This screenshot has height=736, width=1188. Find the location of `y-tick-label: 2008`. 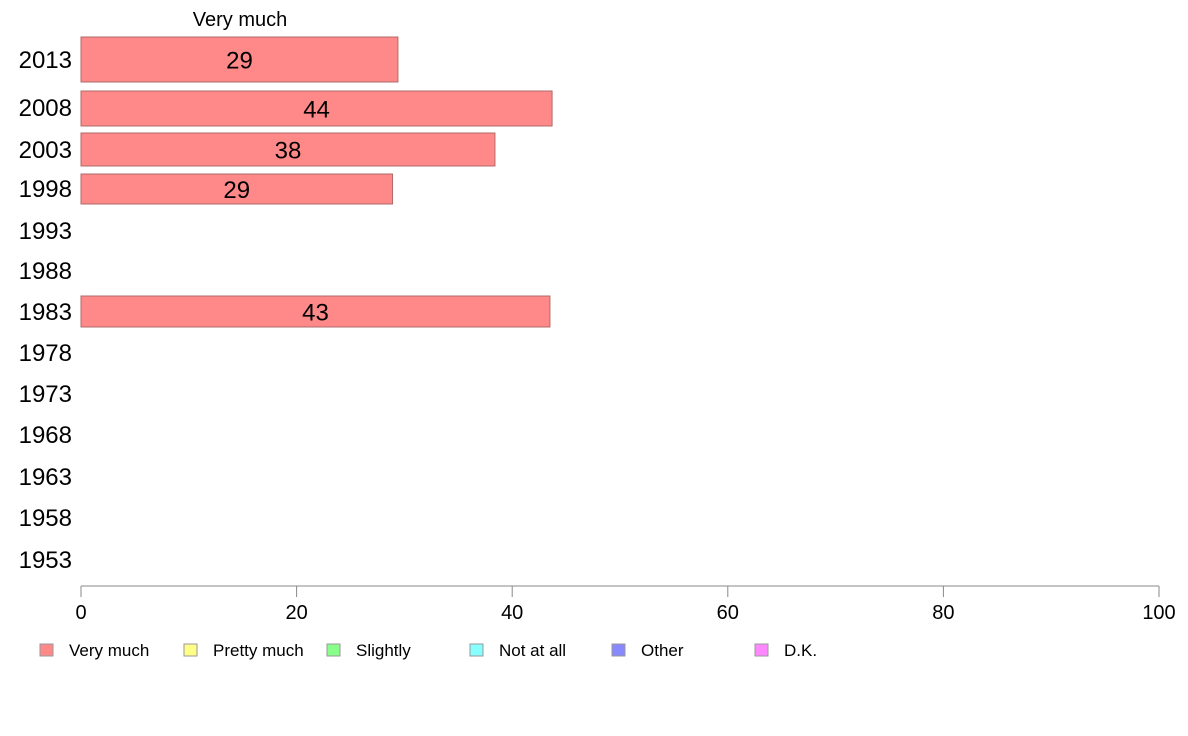

y-tick-label: 2008 is located at coordinates (45, 108).